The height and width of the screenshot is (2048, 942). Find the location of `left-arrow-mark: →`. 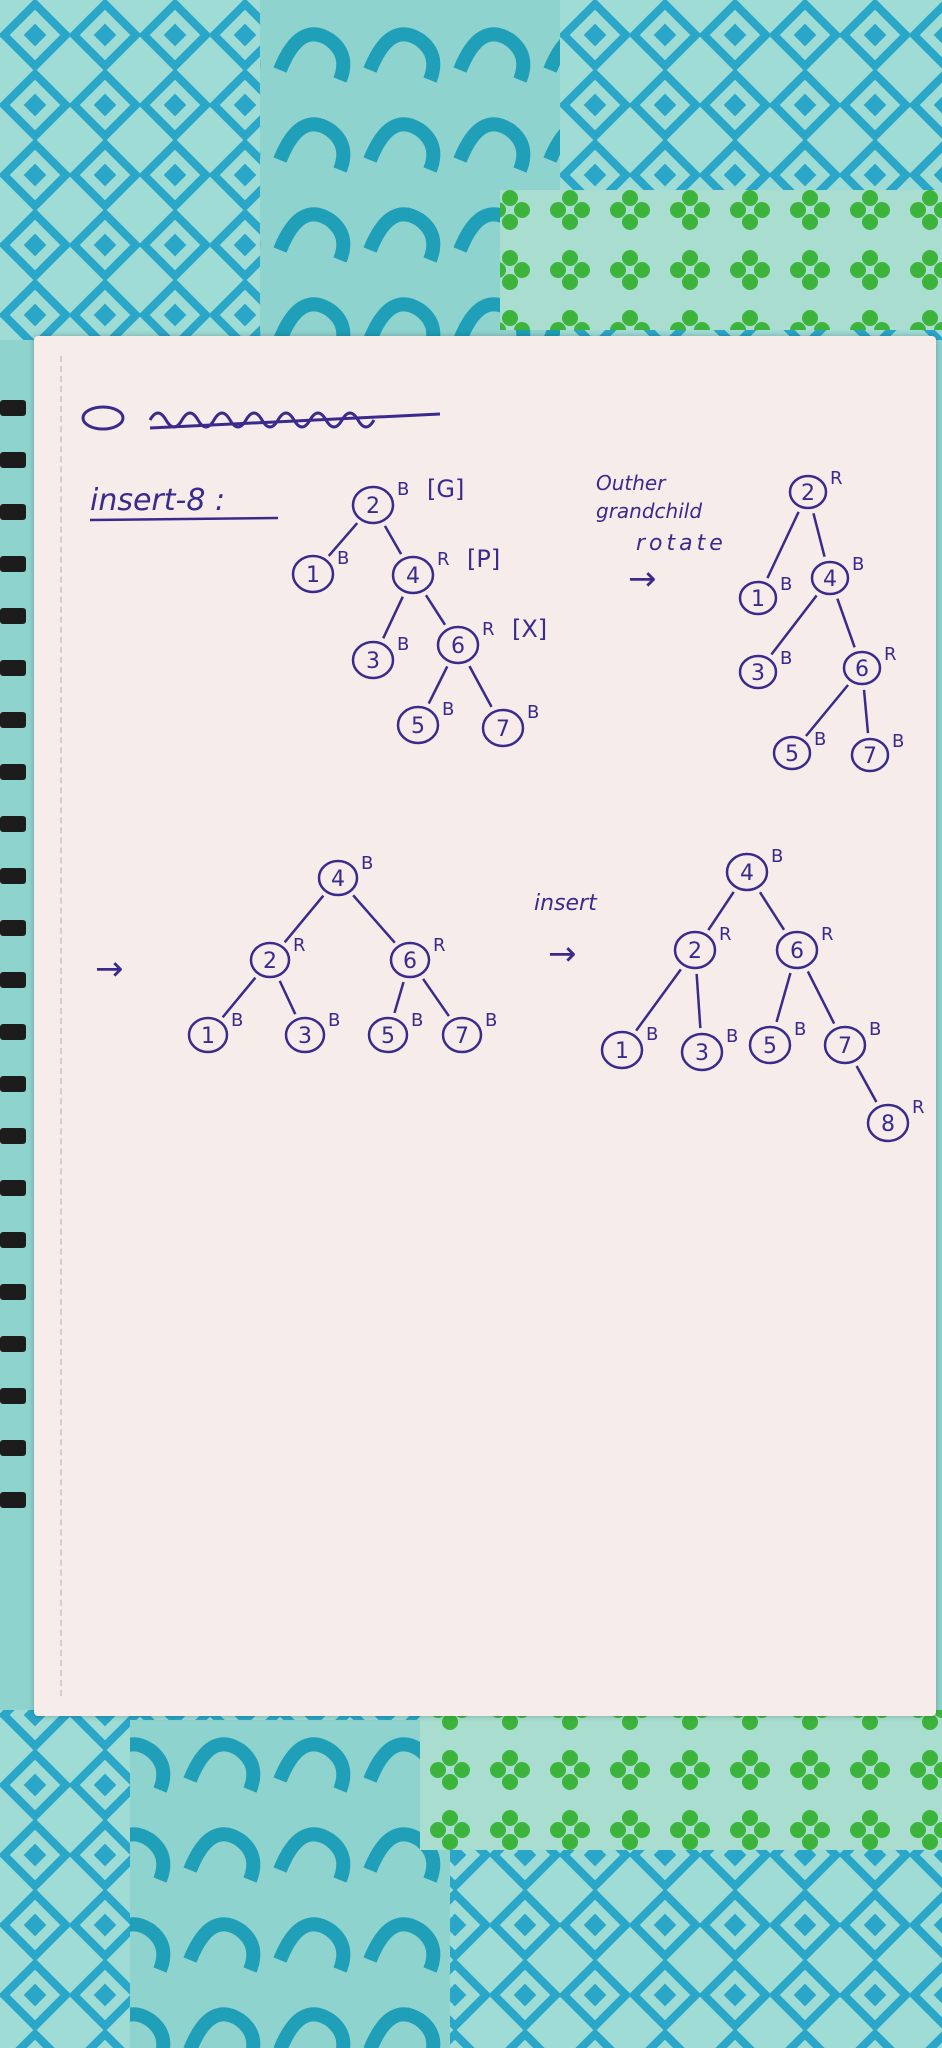

left-arrow-mark: → is located at coordinates (109, 969).